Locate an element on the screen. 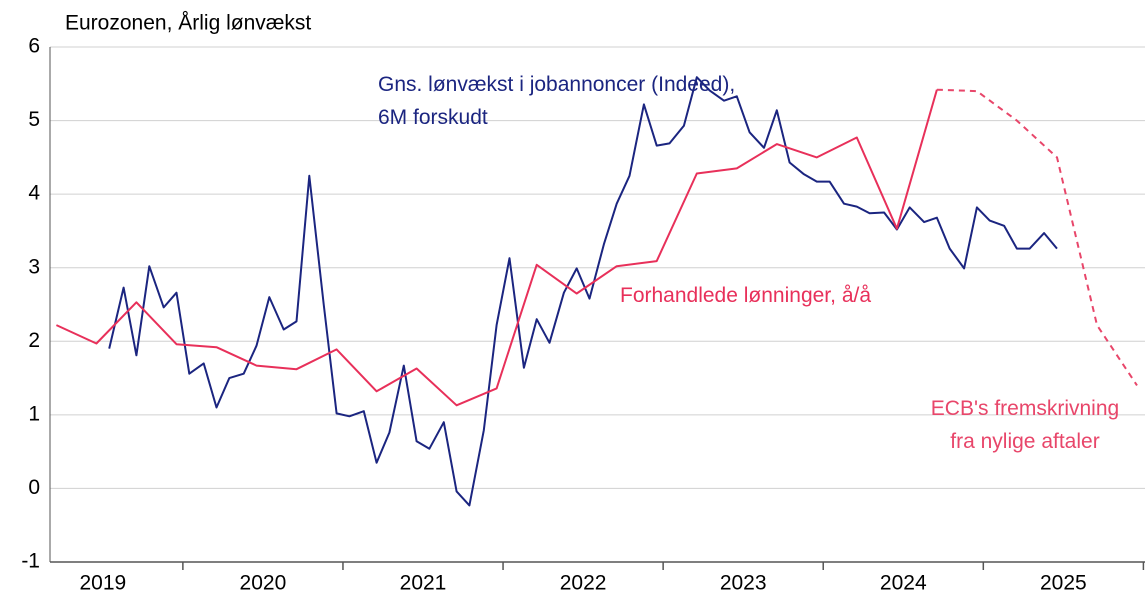 The image size is (1145, 598). x-tick-label: 2025 is located at coordinates (1063, 583).